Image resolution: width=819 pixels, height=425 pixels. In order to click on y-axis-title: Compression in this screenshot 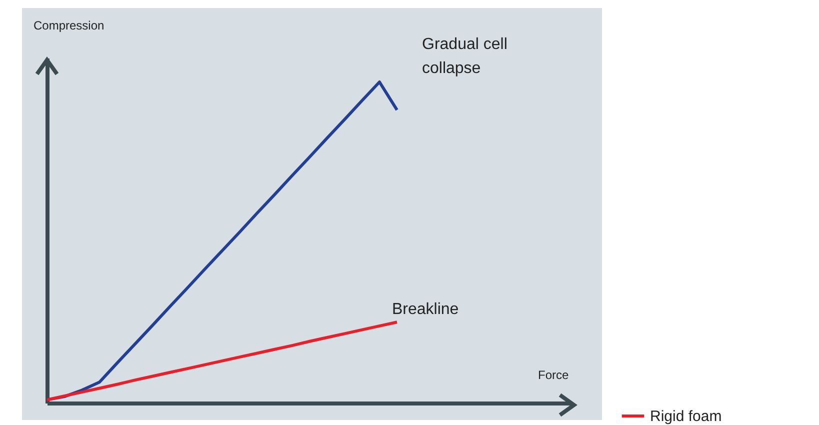, I will do `click(69, 25)`.